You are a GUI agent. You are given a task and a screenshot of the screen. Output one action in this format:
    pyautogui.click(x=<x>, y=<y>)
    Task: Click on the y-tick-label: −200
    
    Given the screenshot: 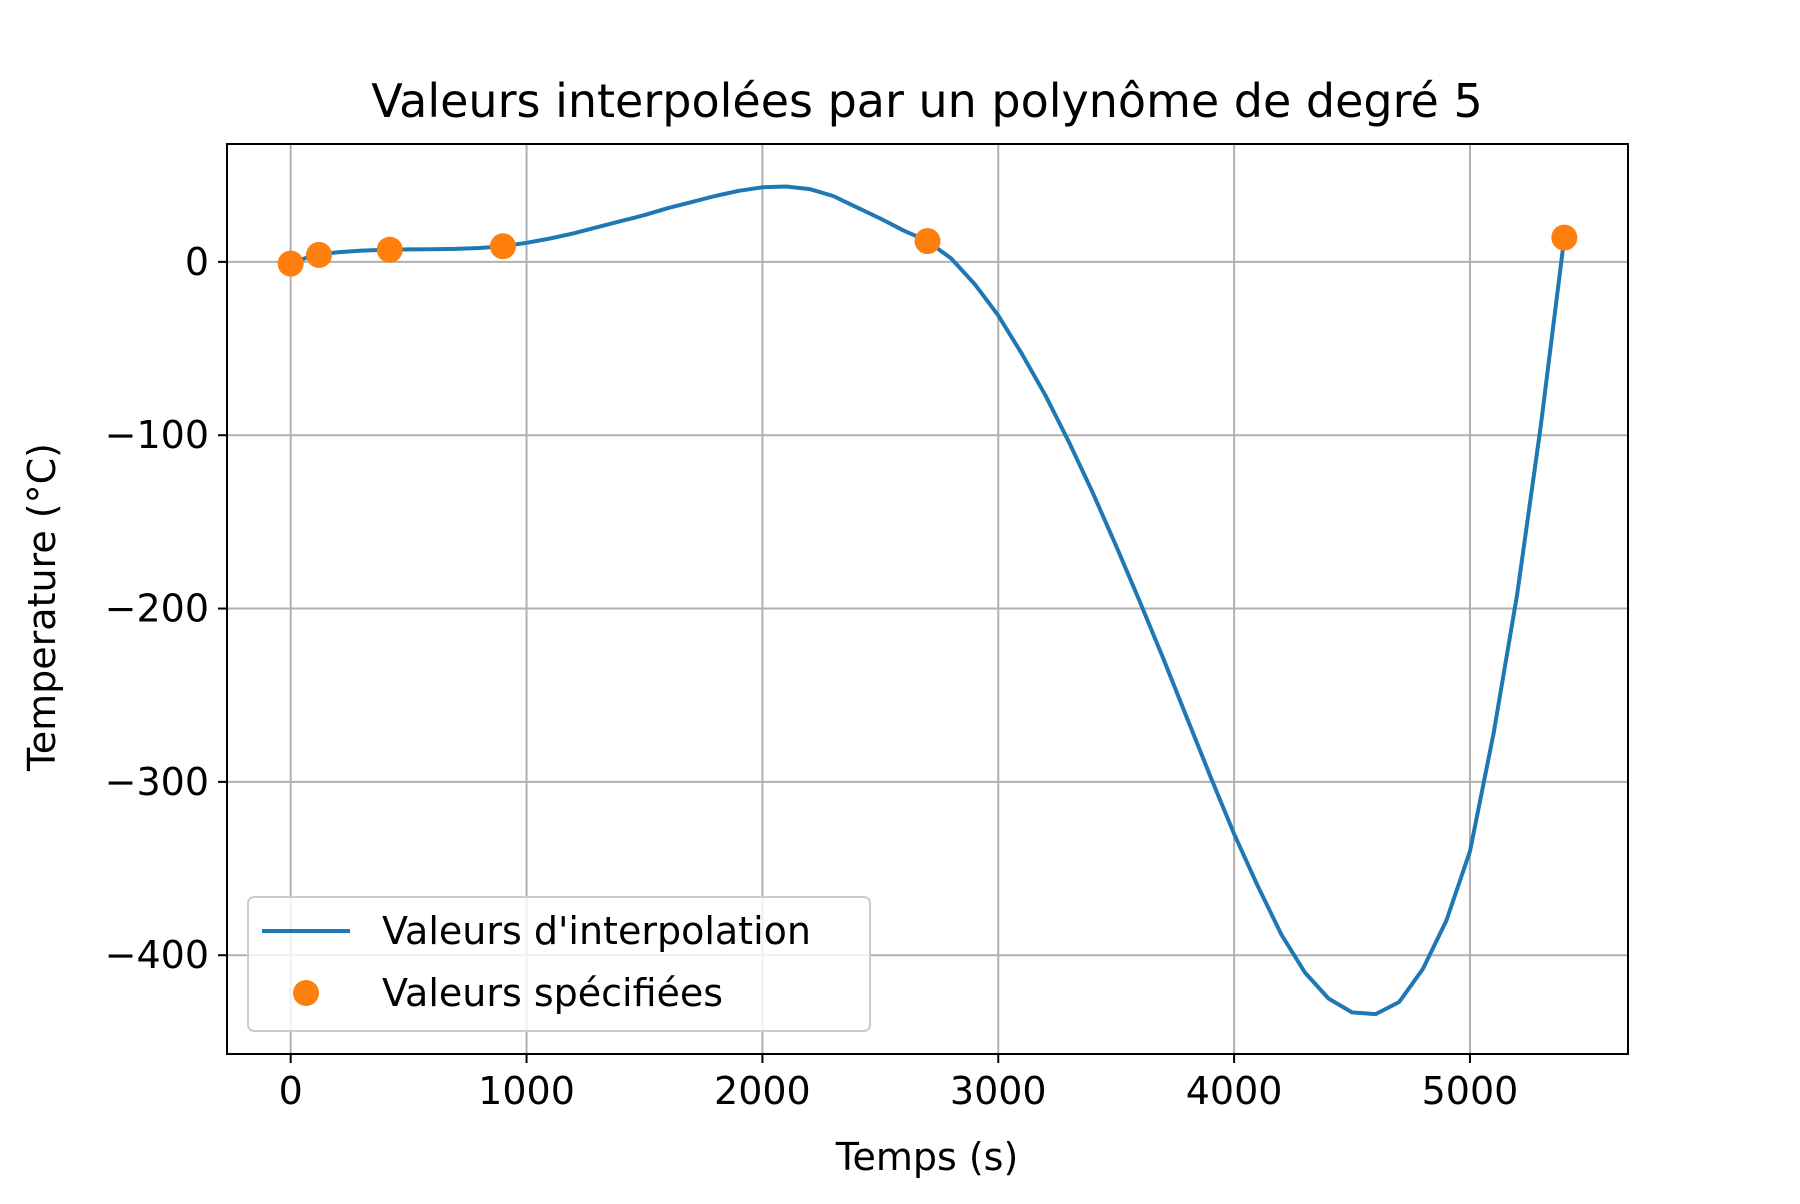 What is the action you would take?
    pyautogui.click(x=157, y=609)
    